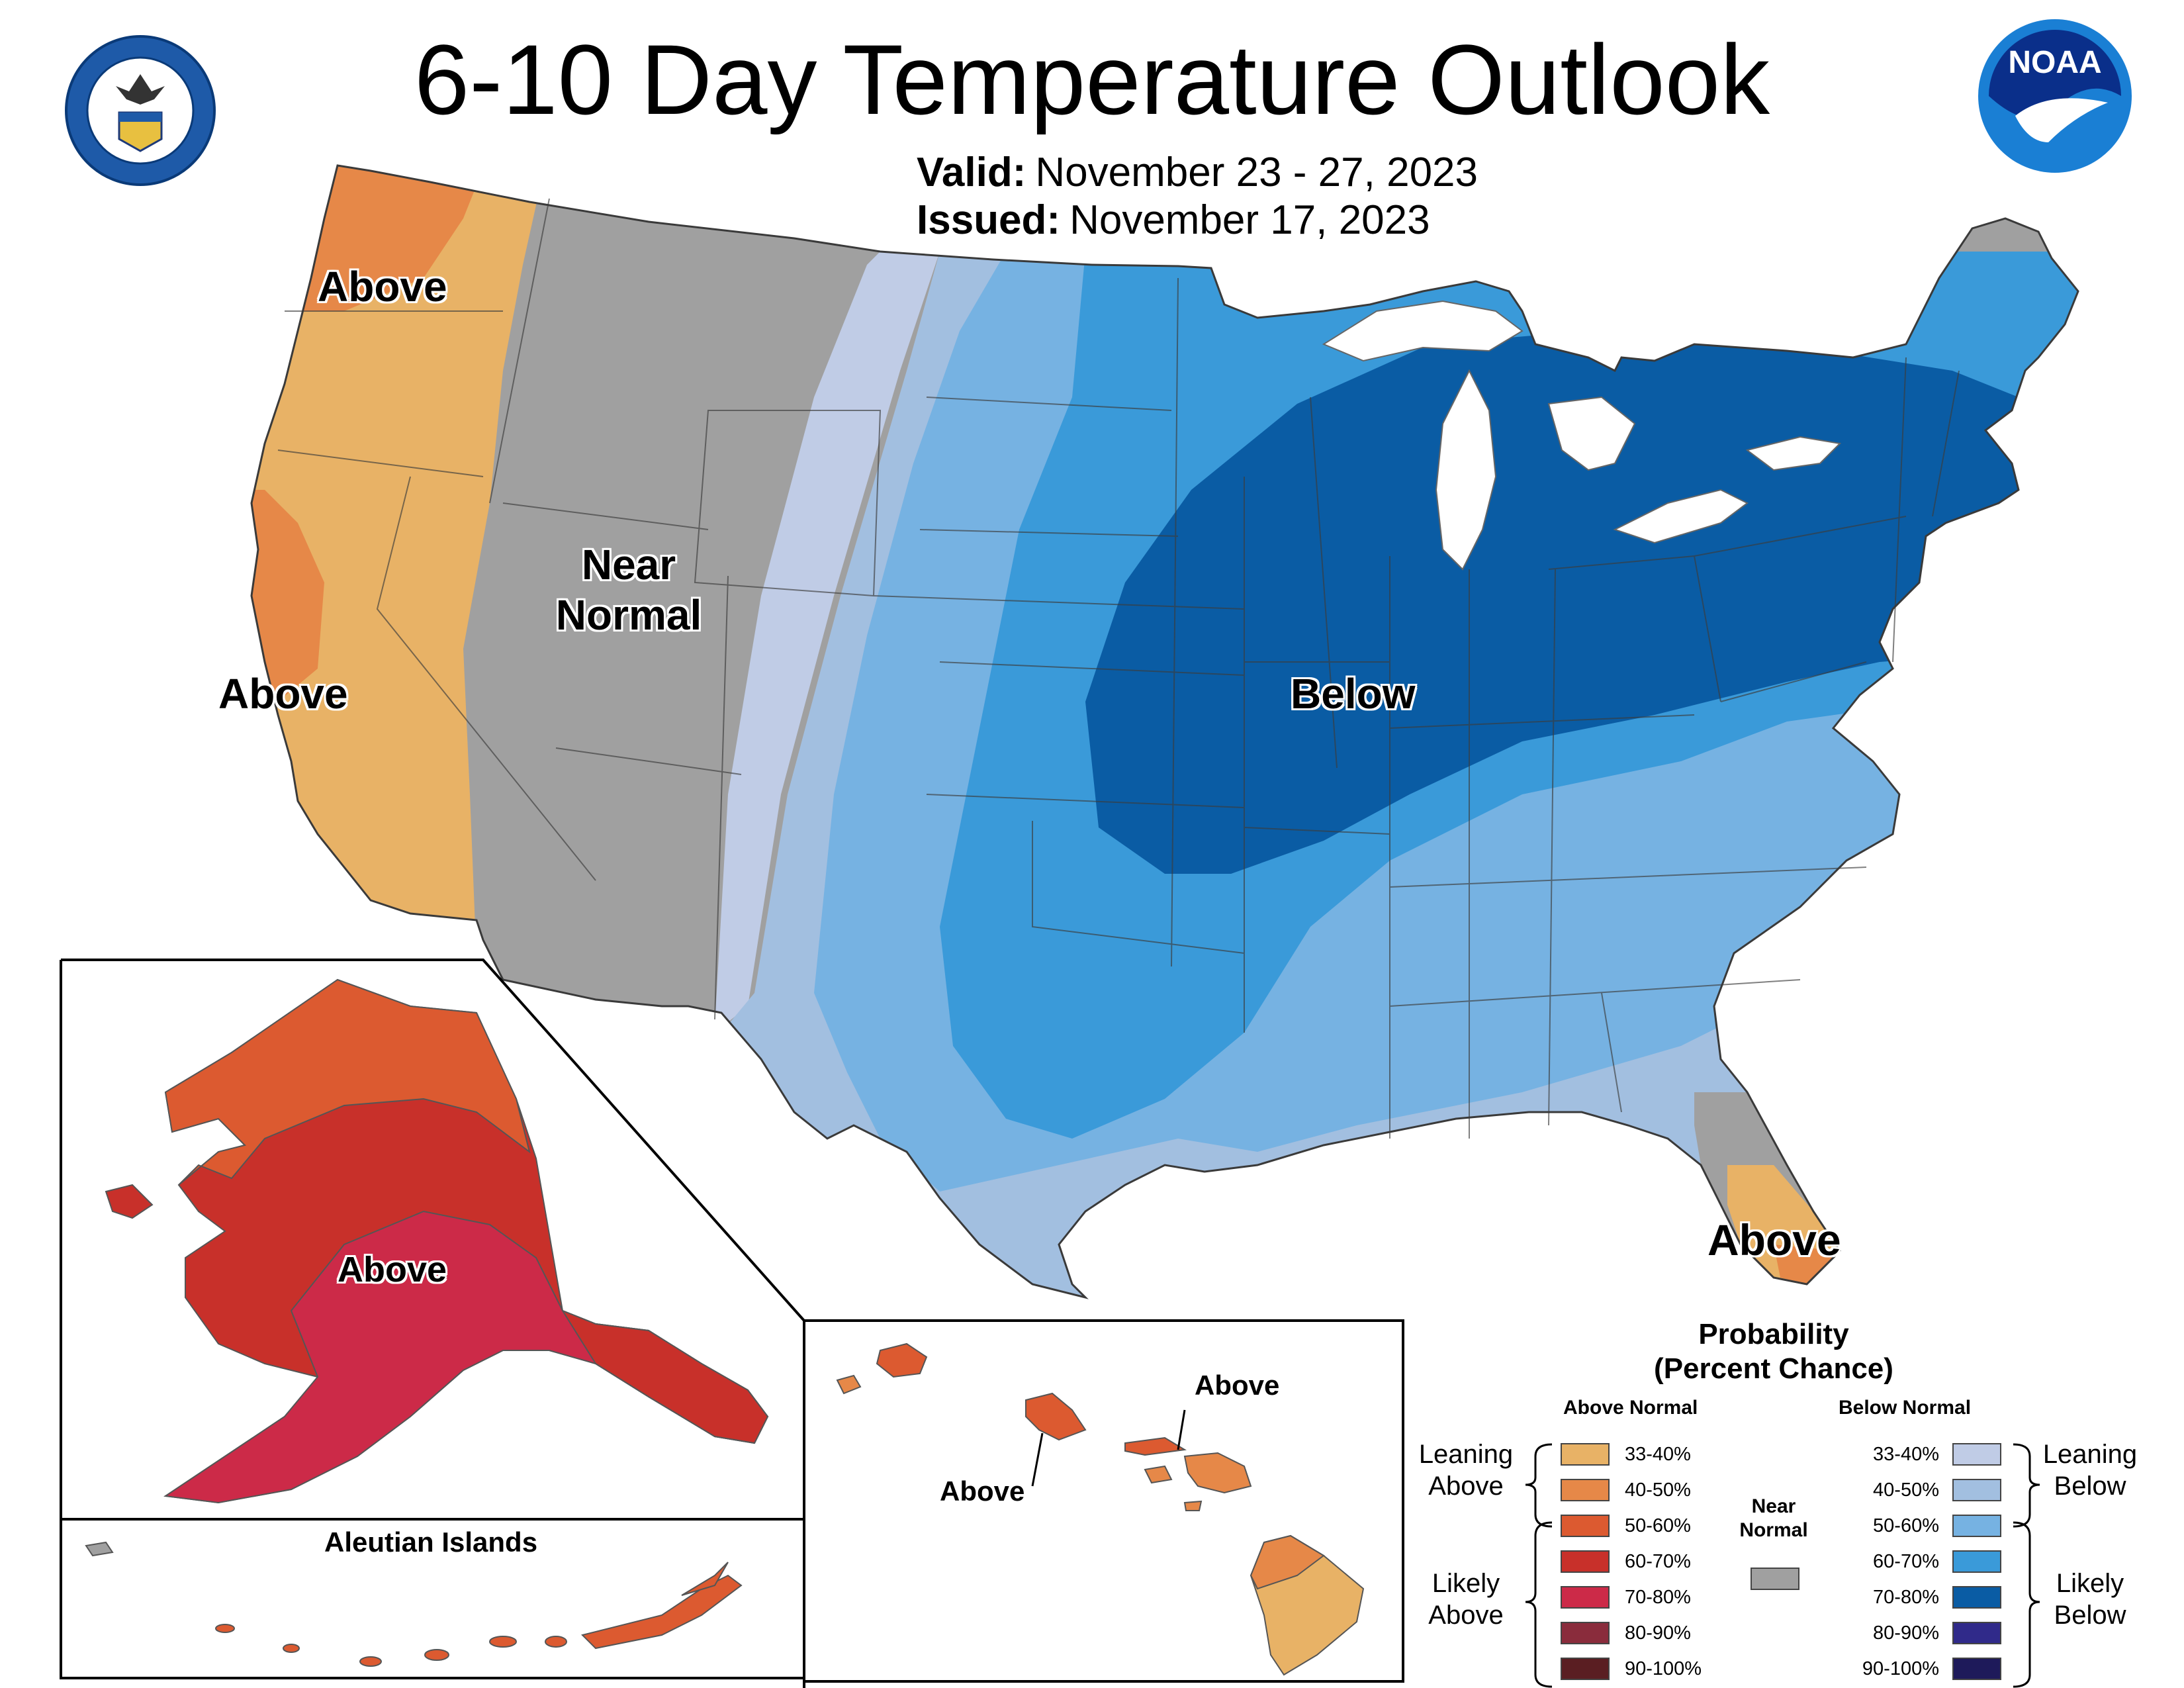 Image resolution: width=2184 pixels, height=1688 pixels. I want to click on legend-leaning-below: Leaning Below, so click(2090, 1470).